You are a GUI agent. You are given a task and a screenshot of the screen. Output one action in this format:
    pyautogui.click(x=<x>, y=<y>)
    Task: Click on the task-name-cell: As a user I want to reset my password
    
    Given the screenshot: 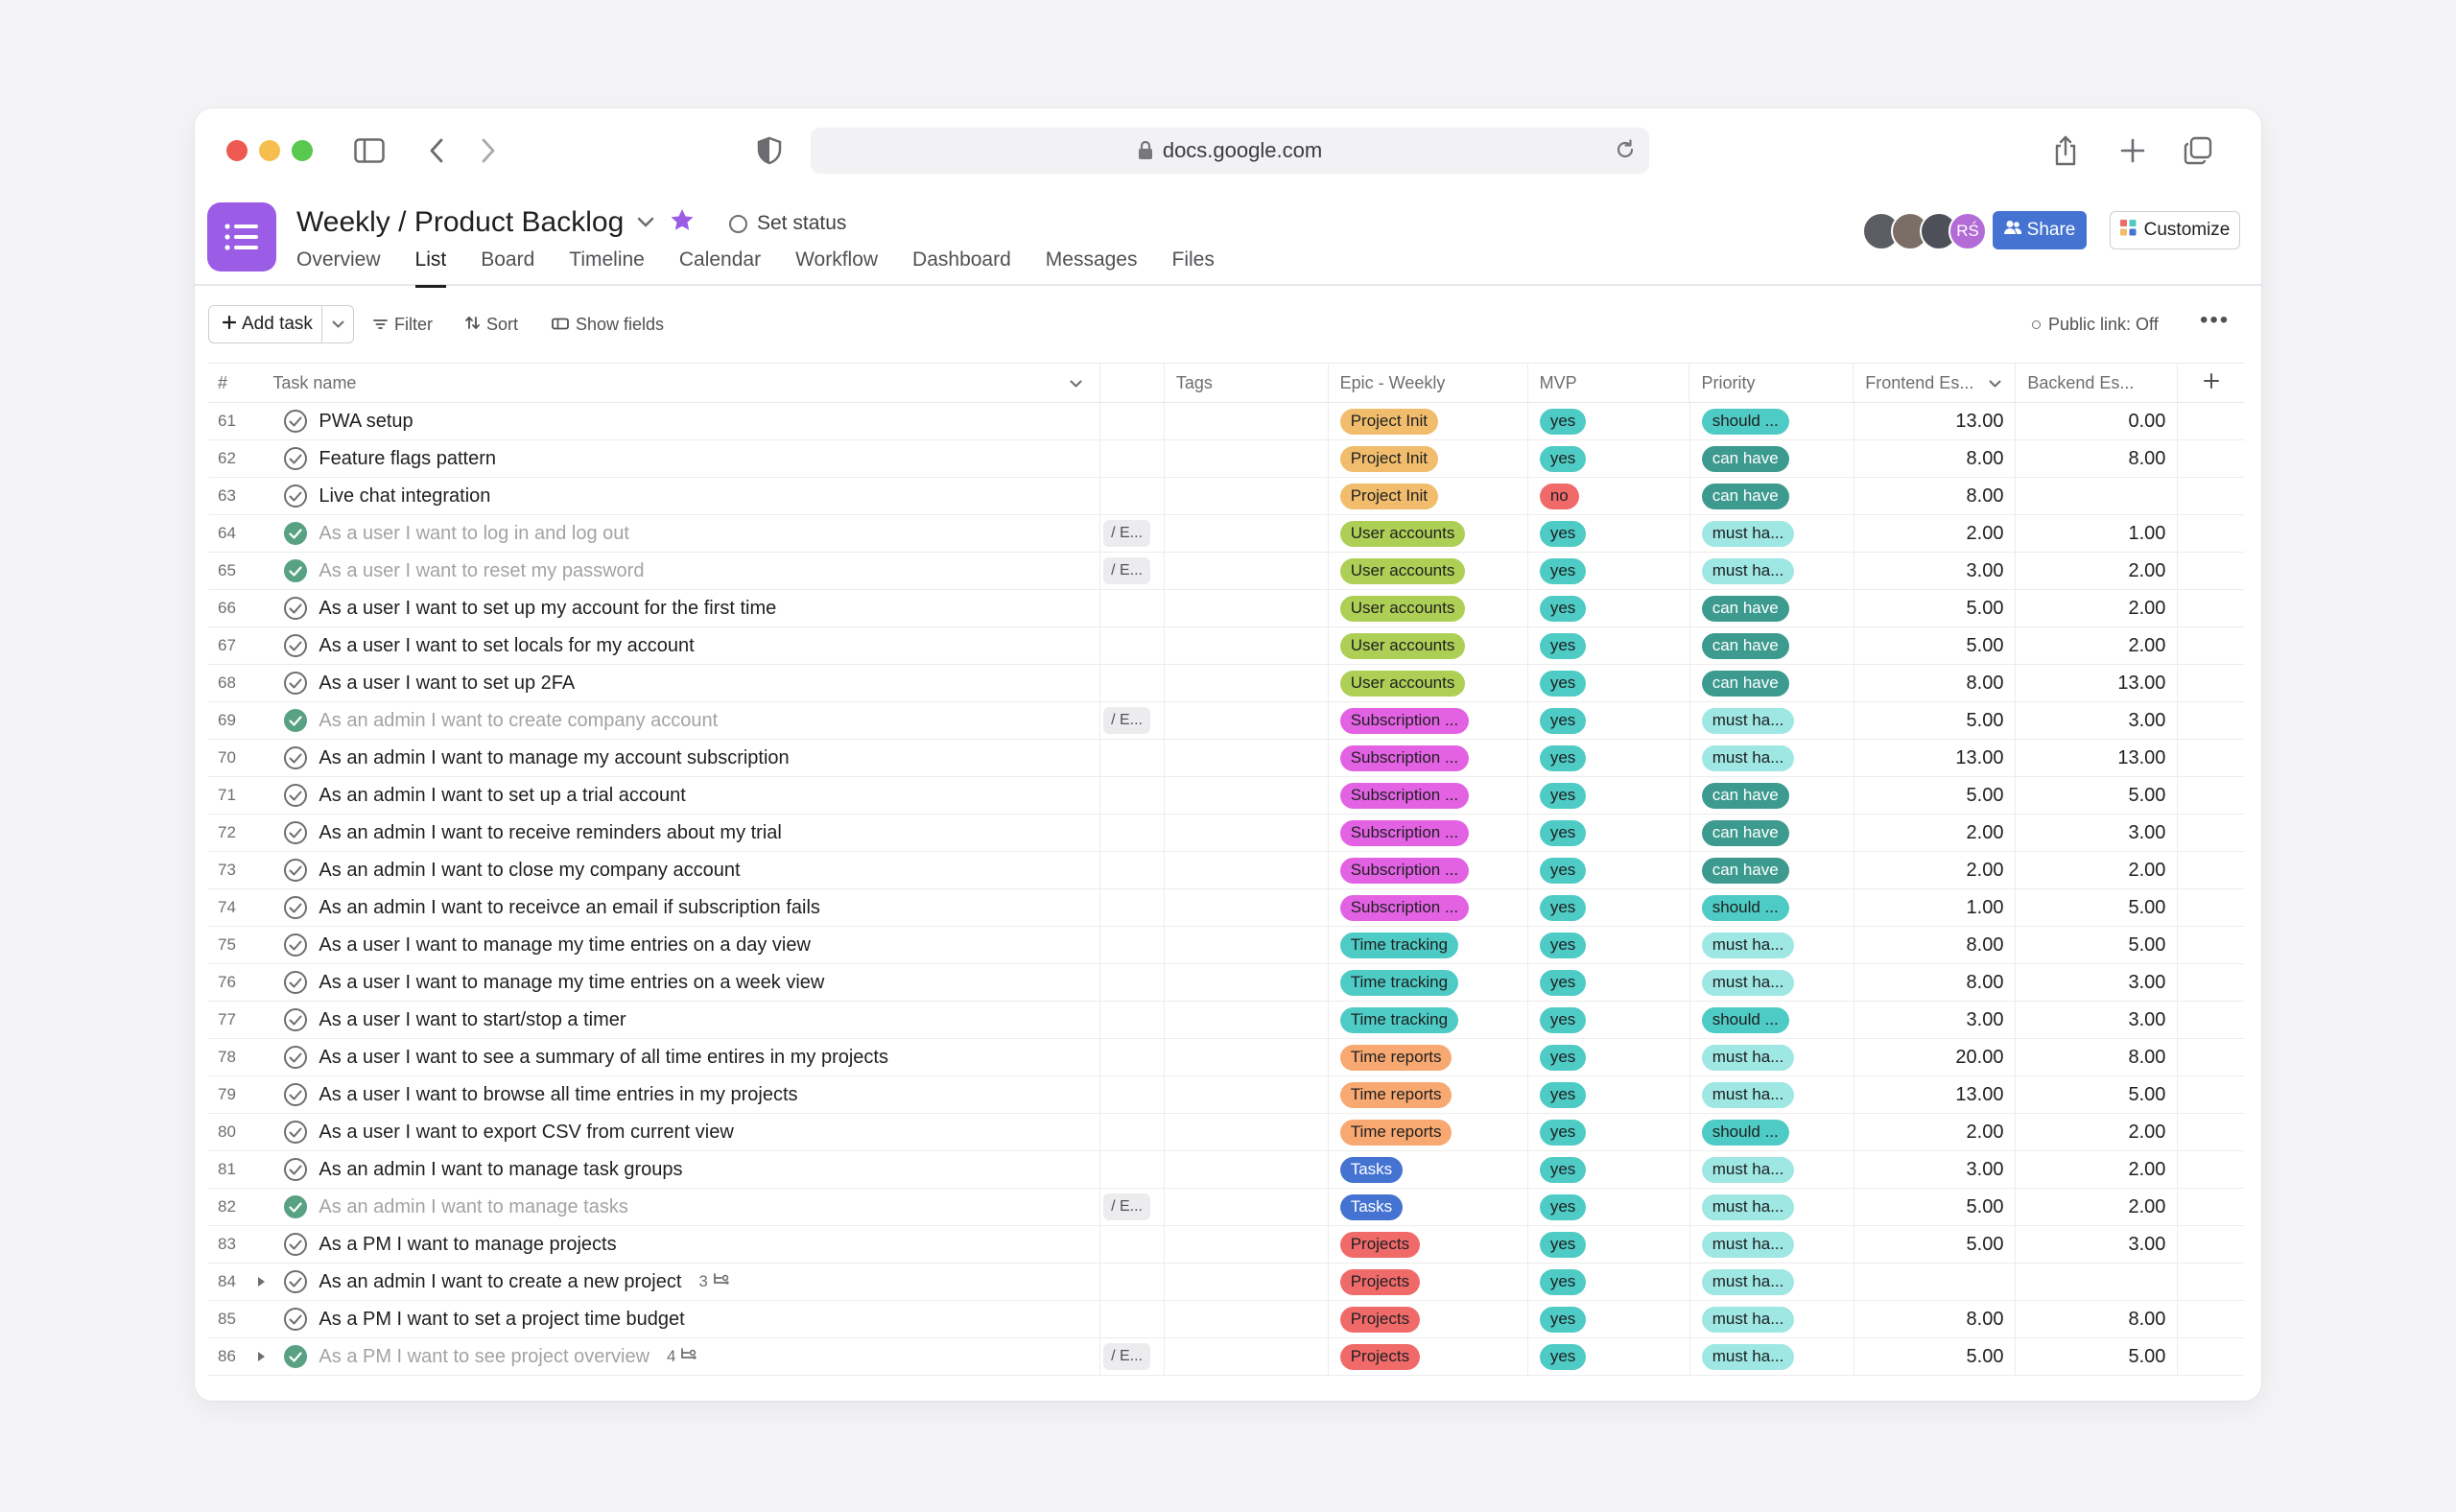 What is the action you would take?
    pyautogui.click(x=673, y=571)
    